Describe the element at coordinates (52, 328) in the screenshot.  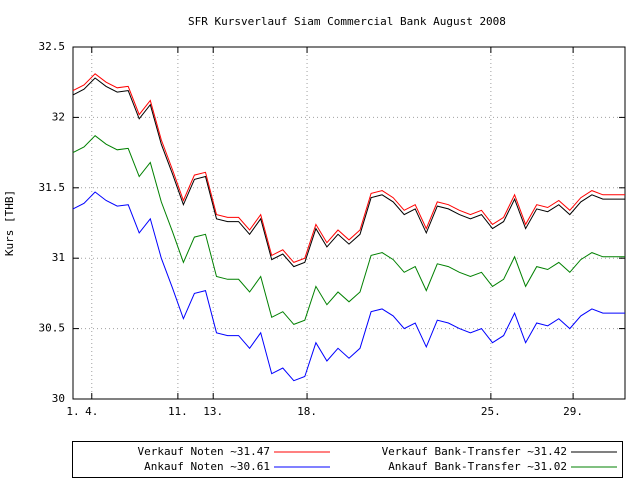
I see `y-tick-label: 30.5` at that location.